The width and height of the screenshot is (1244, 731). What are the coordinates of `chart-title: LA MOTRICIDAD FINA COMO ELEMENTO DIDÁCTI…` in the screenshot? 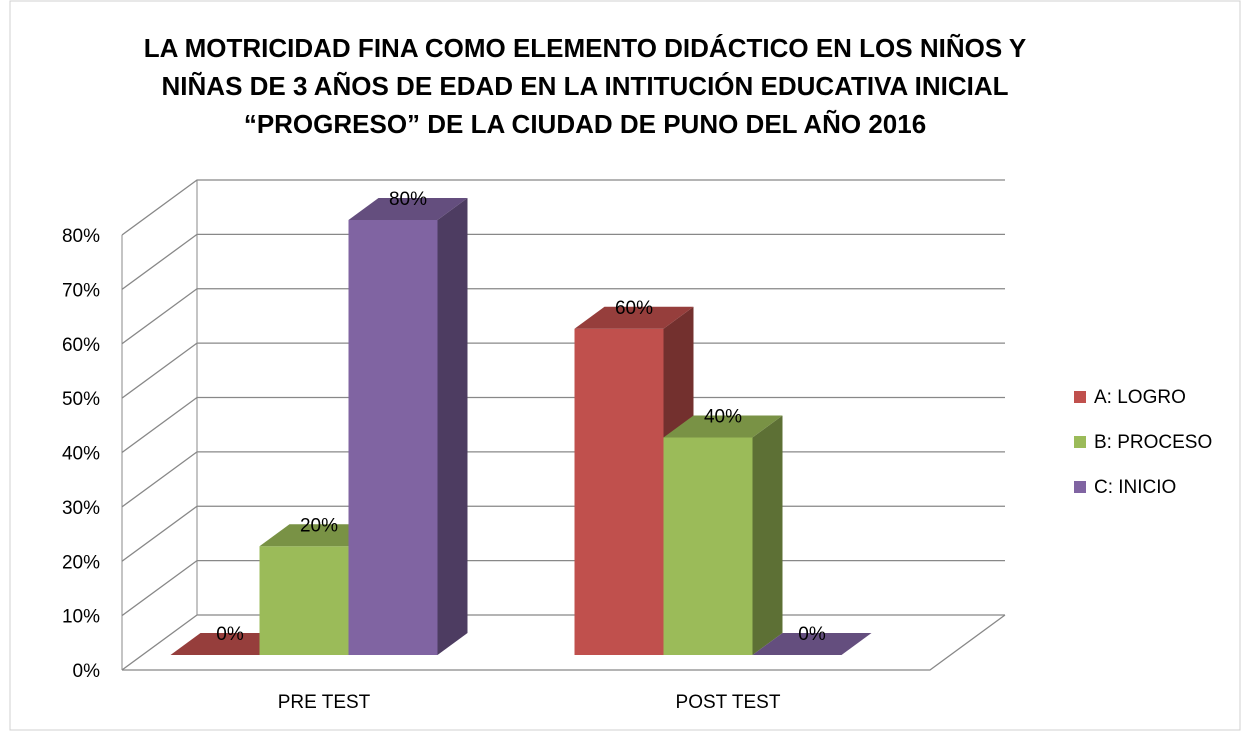 It's located at (585, 48).